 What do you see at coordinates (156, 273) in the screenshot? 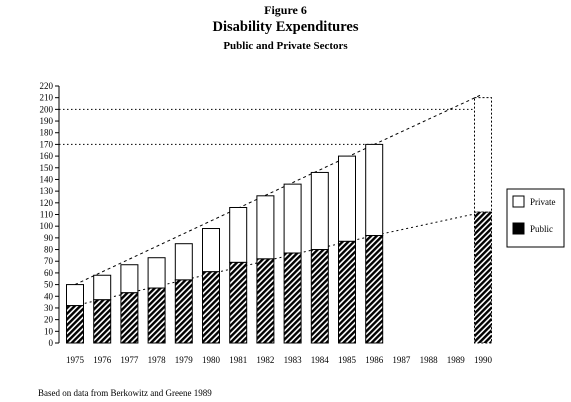
I see `bar-private-1978` at bounding box center [156, 273].